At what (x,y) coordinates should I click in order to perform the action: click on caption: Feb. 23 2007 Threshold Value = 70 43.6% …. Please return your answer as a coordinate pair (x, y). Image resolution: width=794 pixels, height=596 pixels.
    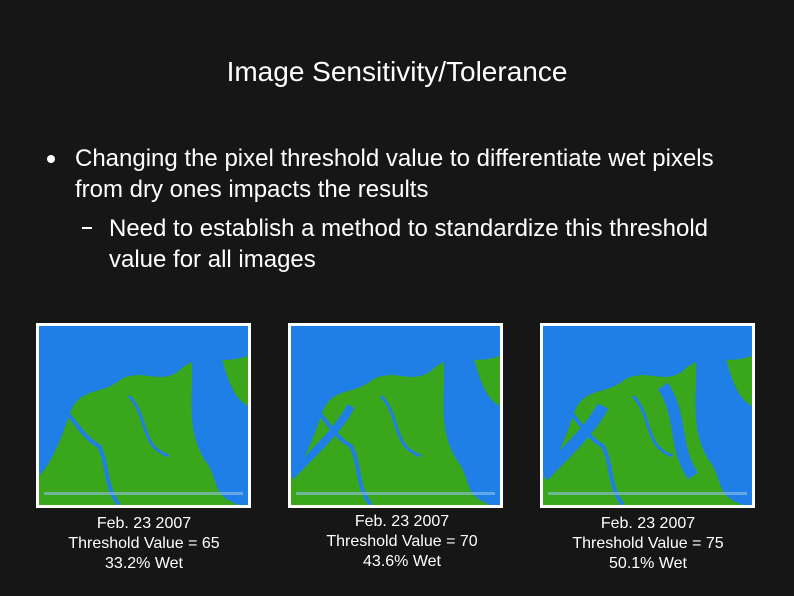
    Looking at the image, I should click on (402, 542).